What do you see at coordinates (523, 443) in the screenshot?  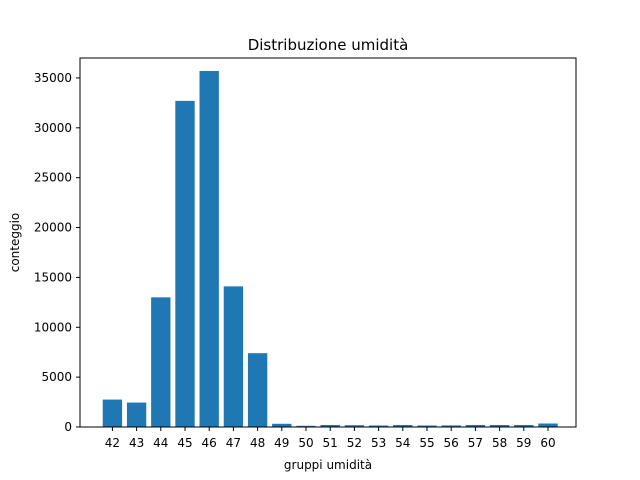 I see `x-tick-label-59: 59` at bounding box center [523, 443].